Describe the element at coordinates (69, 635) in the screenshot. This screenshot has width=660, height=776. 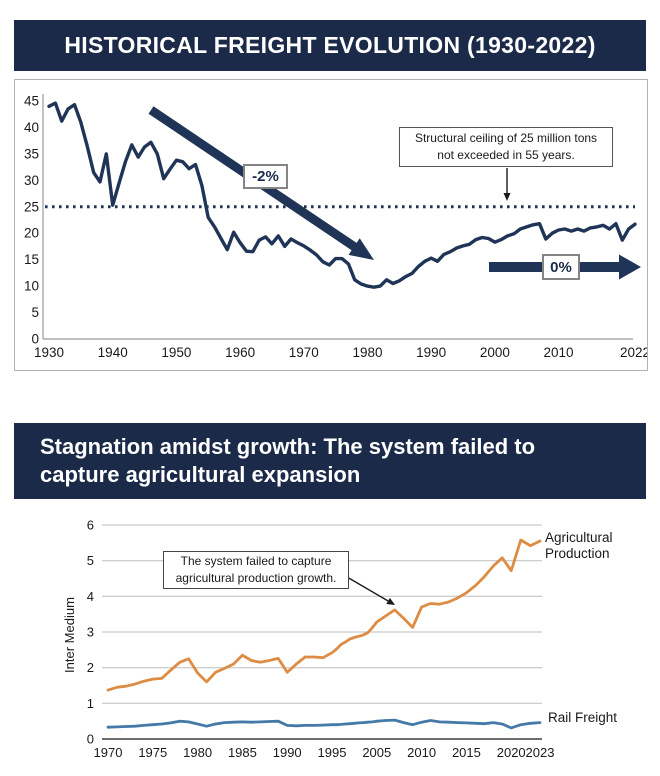
I see `y-axis-label-inter-medium: Inter Medium` at that location.